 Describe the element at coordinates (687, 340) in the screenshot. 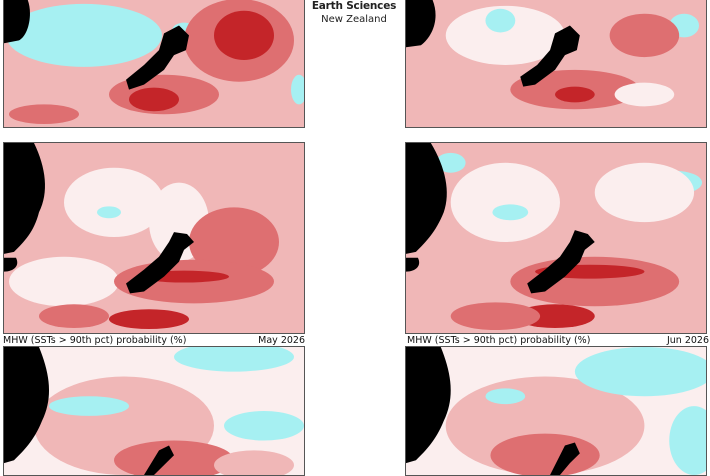

I see `caption-month: Jun 2026` at that location.